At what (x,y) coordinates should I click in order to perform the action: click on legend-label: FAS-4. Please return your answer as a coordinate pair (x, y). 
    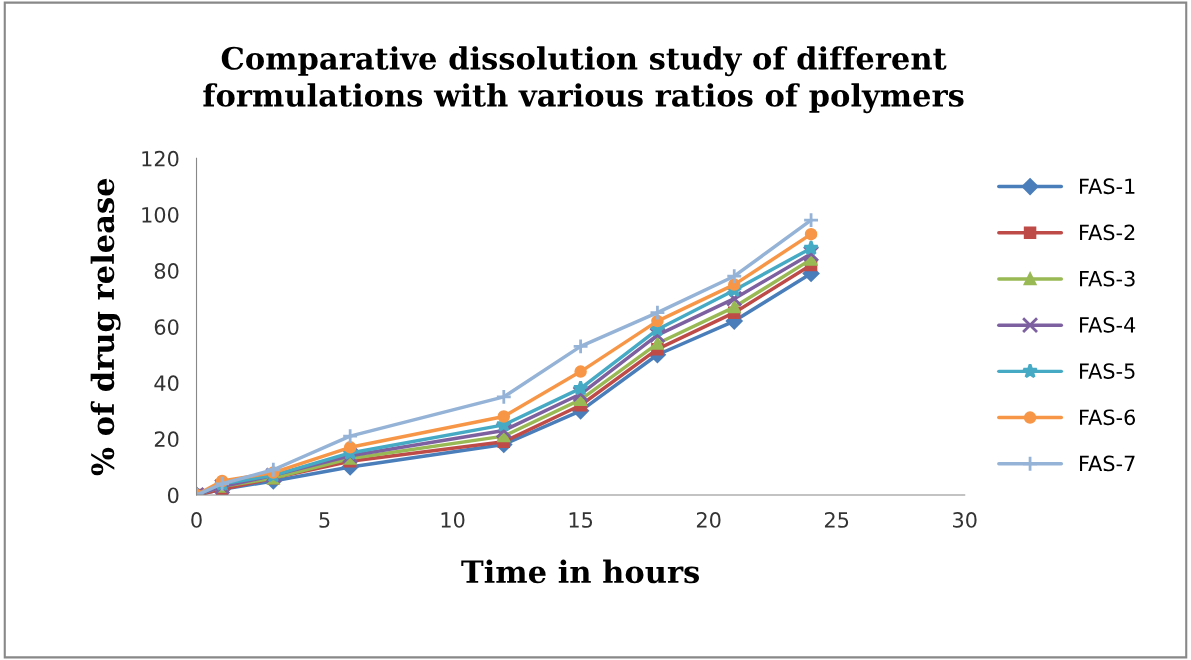
    Looking at the image, I should click on (1108, 324).